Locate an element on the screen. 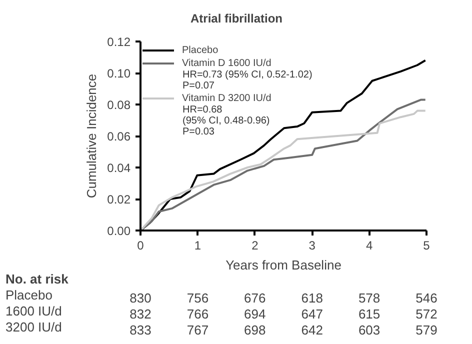 The image size is (472, 344). y-tick-label: 0.06 is located at coordinates (119, 137).